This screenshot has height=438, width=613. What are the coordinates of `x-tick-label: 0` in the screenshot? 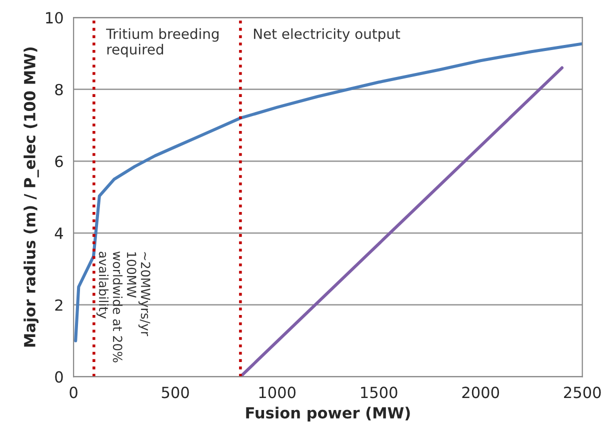 It's located at (74, 392).